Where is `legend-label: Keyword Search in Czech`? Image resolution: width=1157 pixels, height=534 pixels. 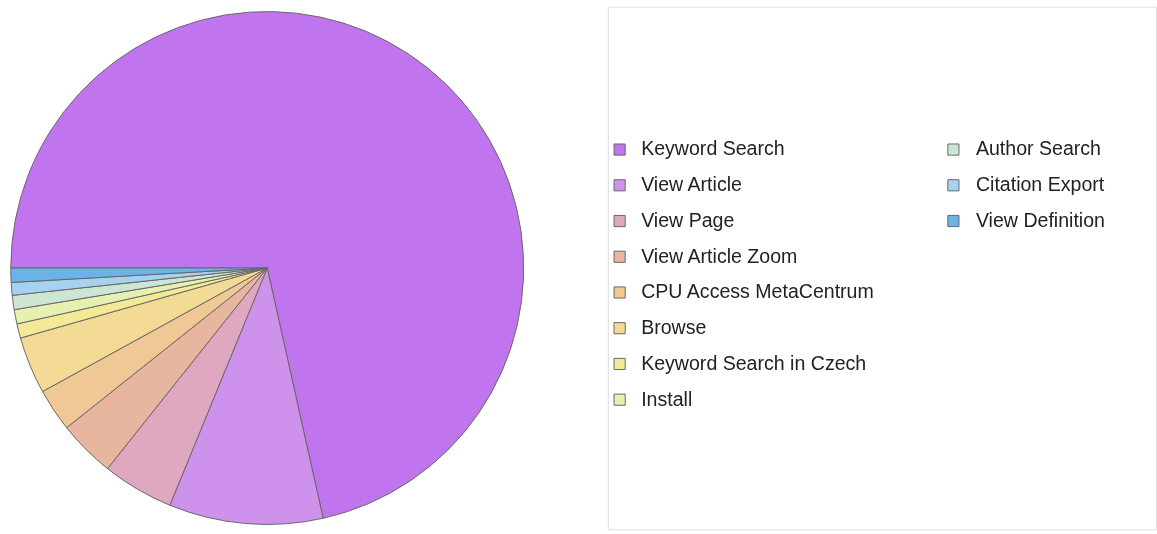
legend-label: Keyword Search in Czech is located at coordinates (754, 362).